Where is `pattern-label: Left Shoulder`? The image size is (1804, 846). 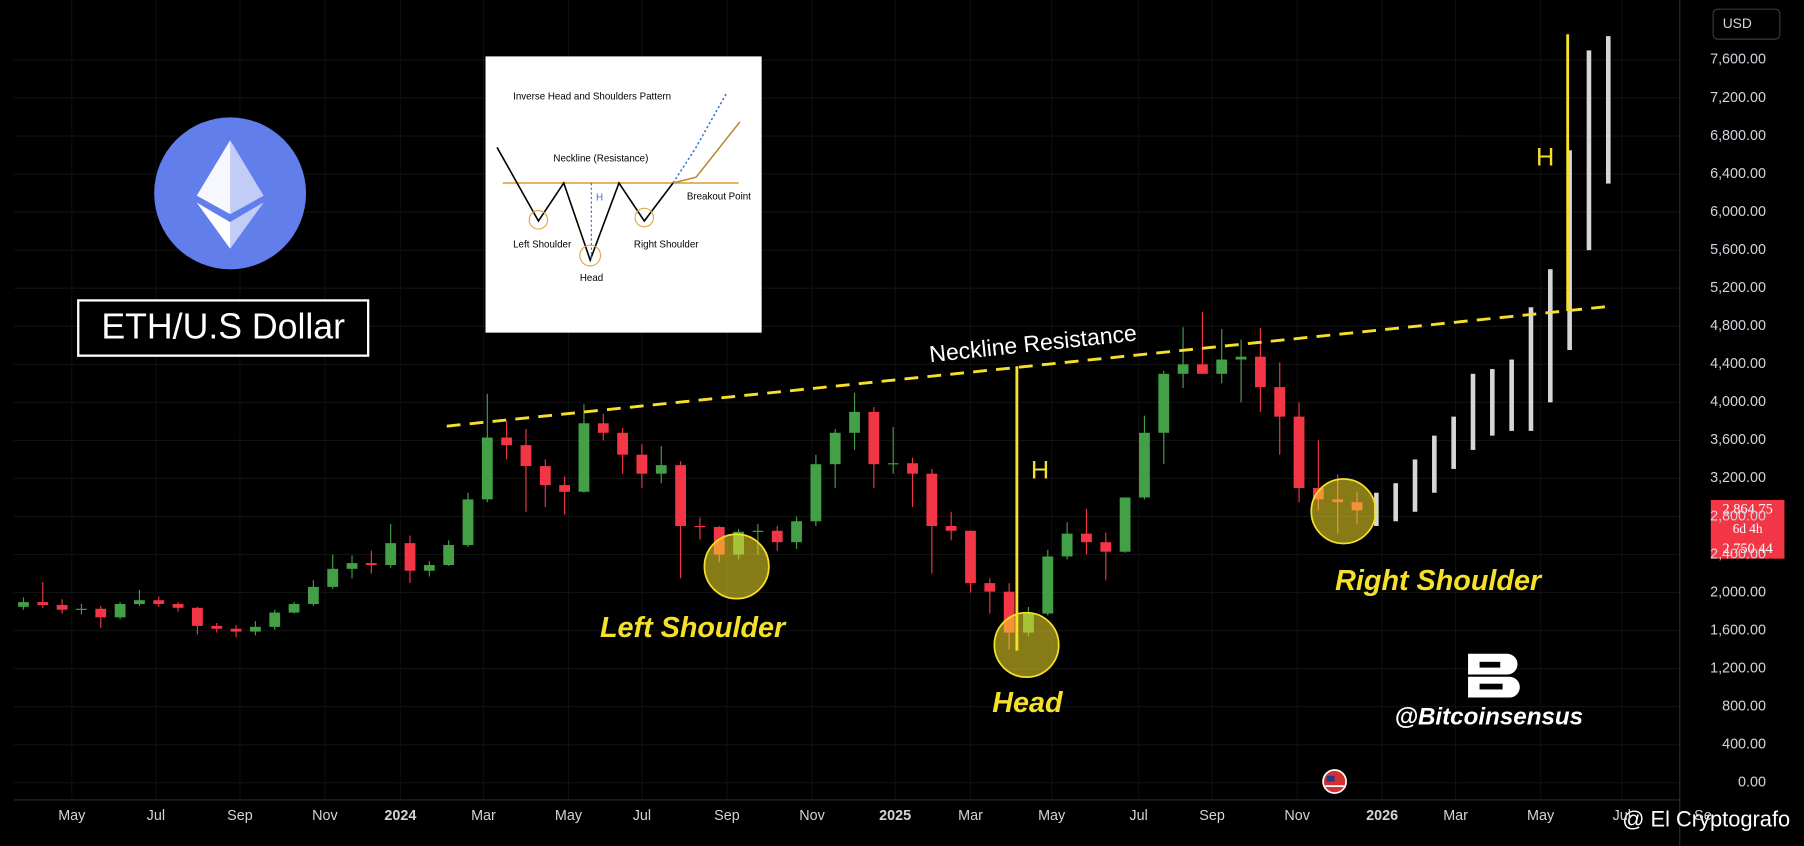
pattern-label: Left Shoulder is located at coordinates (693, 628).